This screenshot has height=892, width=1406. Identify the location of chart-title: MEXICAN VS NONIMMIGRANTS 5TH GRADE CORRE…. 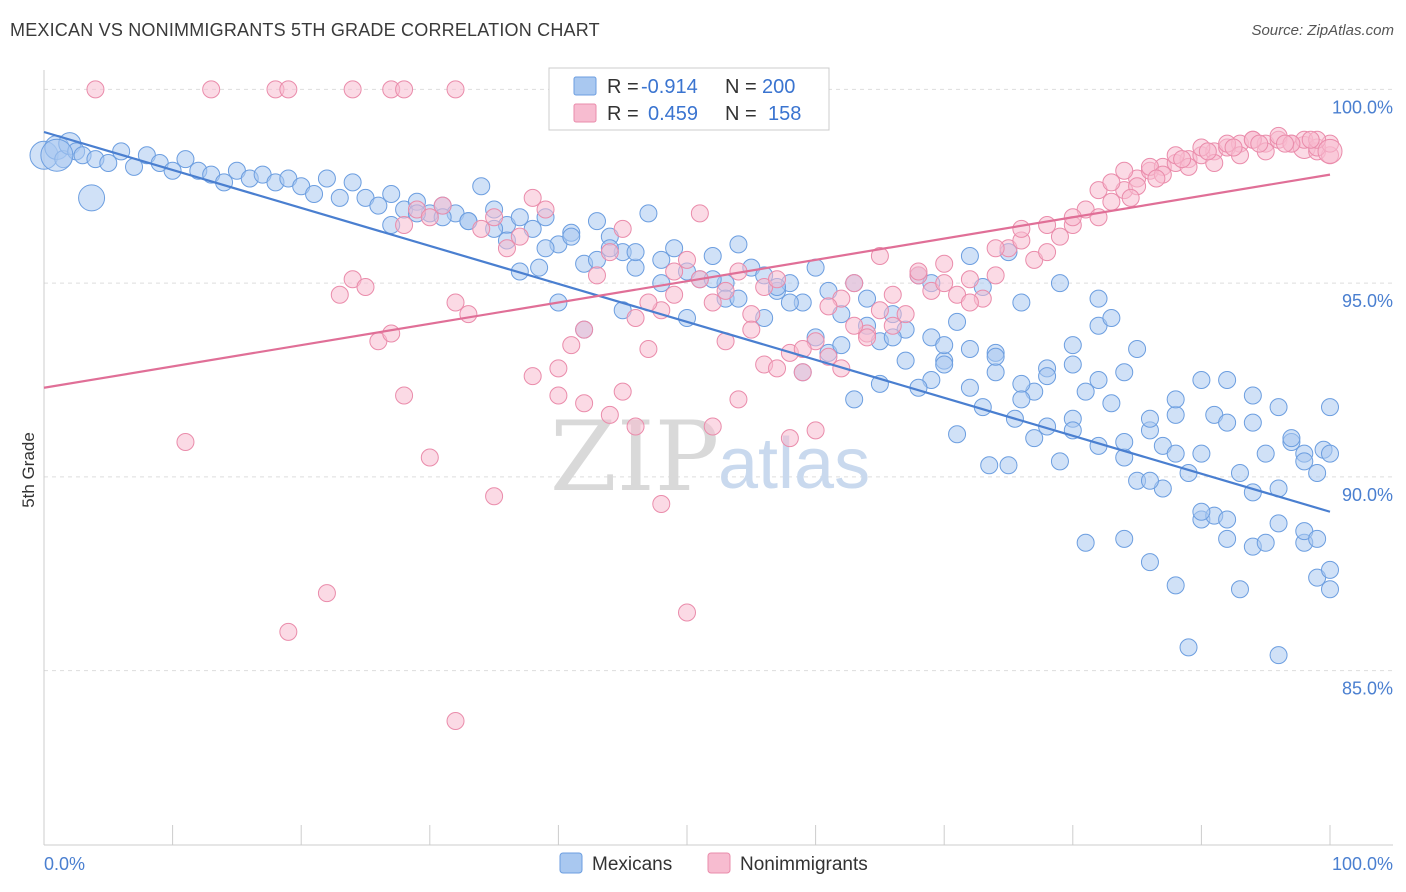
(305, 30).